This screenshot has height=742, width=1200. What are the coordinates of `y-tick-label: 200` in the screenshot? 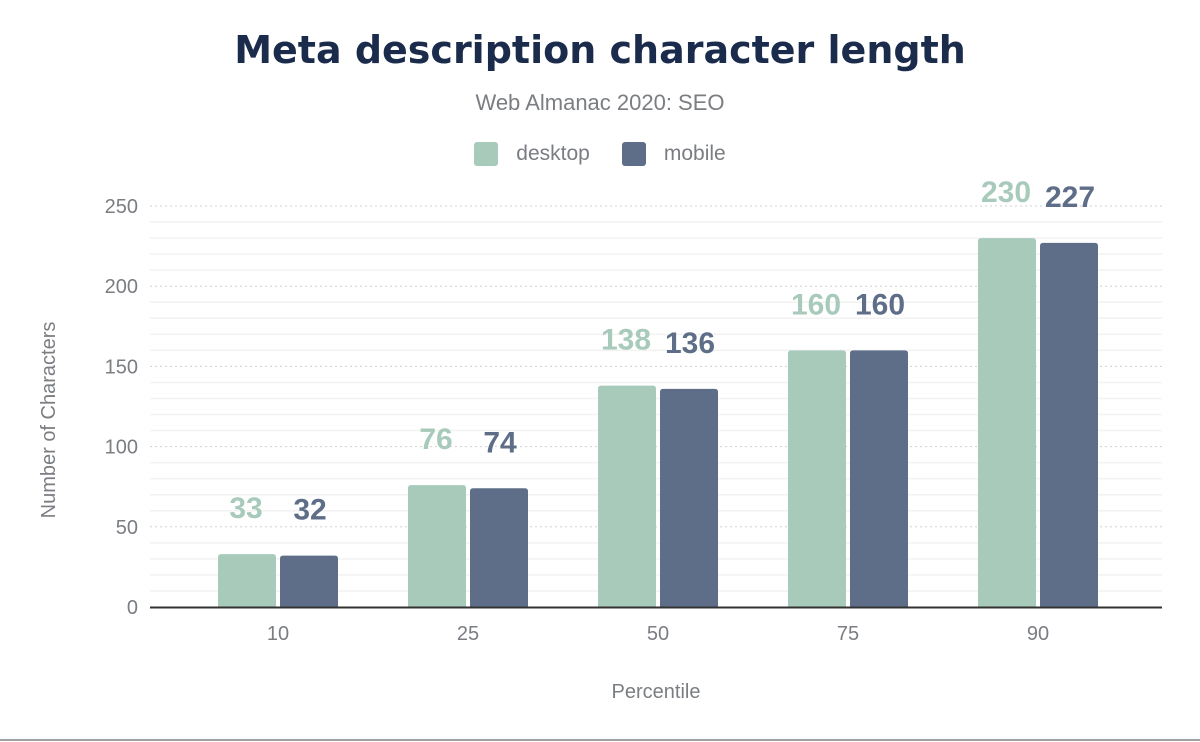 It's located at (121, 287).